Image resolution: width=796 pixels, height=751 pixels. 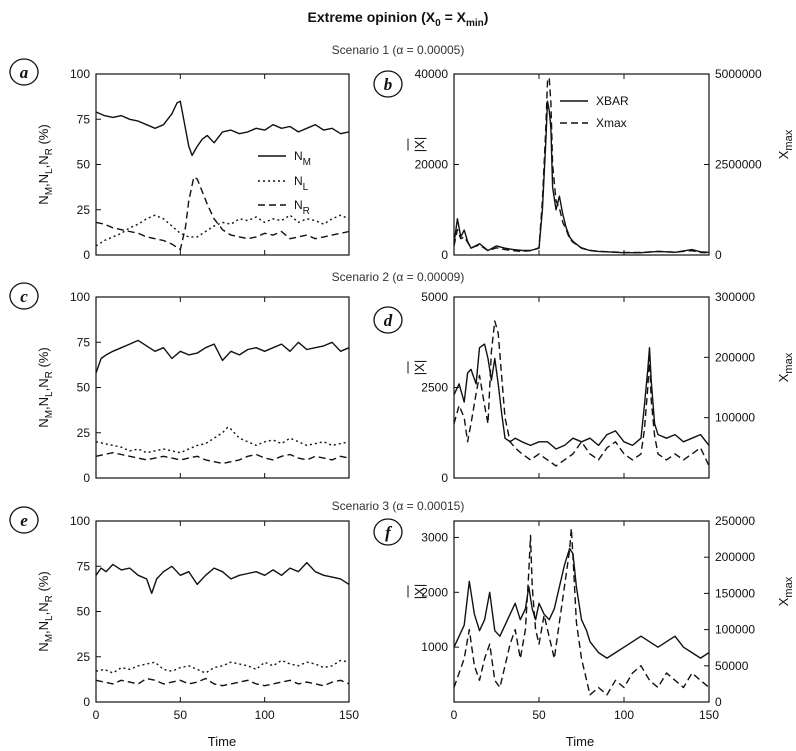 What do you see at coordinates (612, 101) in the screenshot?
I see `legend-b-label-0: XBAR` at bounding box center [612, 101].